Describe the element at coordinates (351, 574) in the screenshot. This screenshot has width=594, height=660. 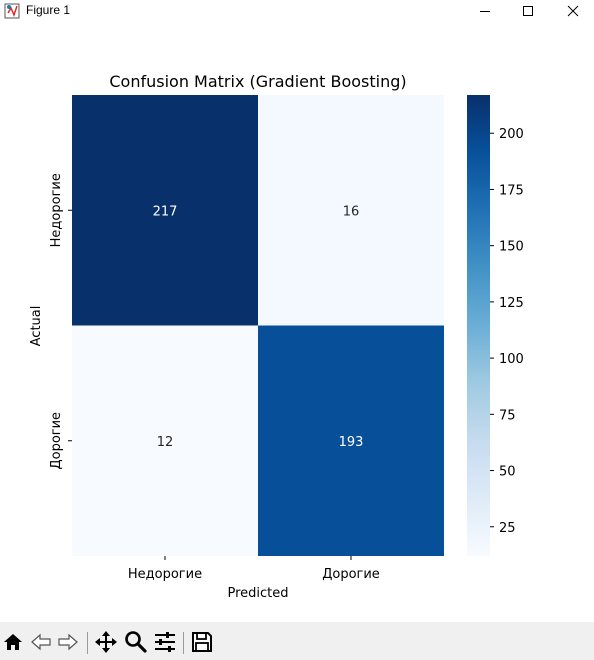
I see `x-tick-label: Дорогие` at that location.